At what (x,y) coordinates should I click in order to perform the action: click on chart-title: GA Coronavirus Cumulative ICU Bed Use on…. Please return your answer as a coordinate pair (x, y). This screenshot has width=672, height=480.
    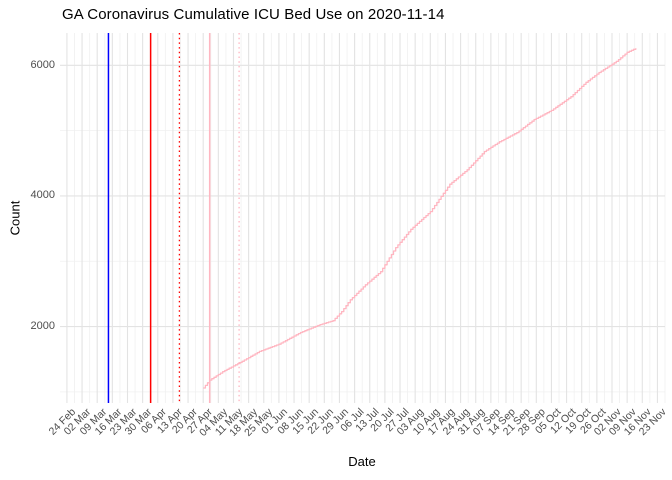
    Looking at the image, I should click on (253, 14).